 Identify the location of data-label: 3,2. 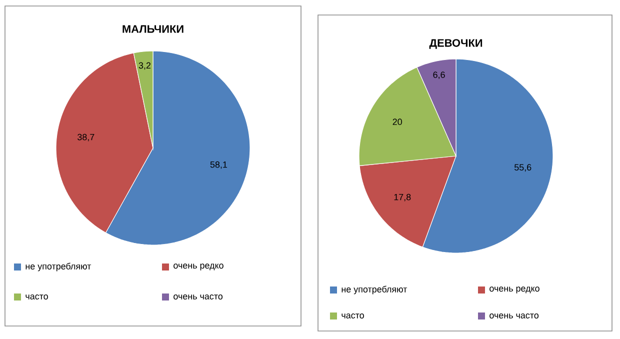
(144, 66).